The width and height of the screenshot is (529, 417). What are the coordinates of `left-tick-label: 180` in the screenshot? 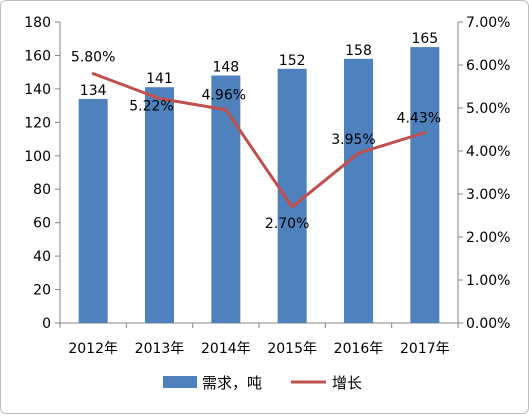 It's located at (37, 23).